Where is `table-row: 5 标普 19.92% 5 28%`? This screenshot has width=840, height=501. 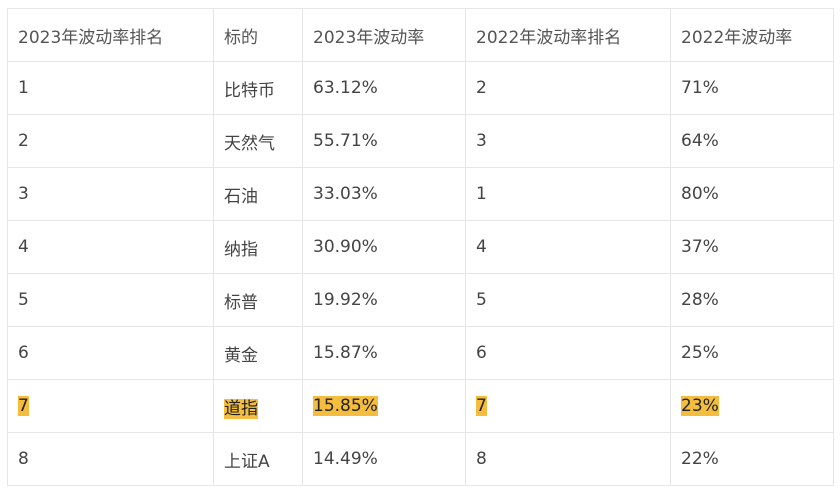 table-row: 5 标普 19.92% 5 28% is located at coordinates (420, 300).